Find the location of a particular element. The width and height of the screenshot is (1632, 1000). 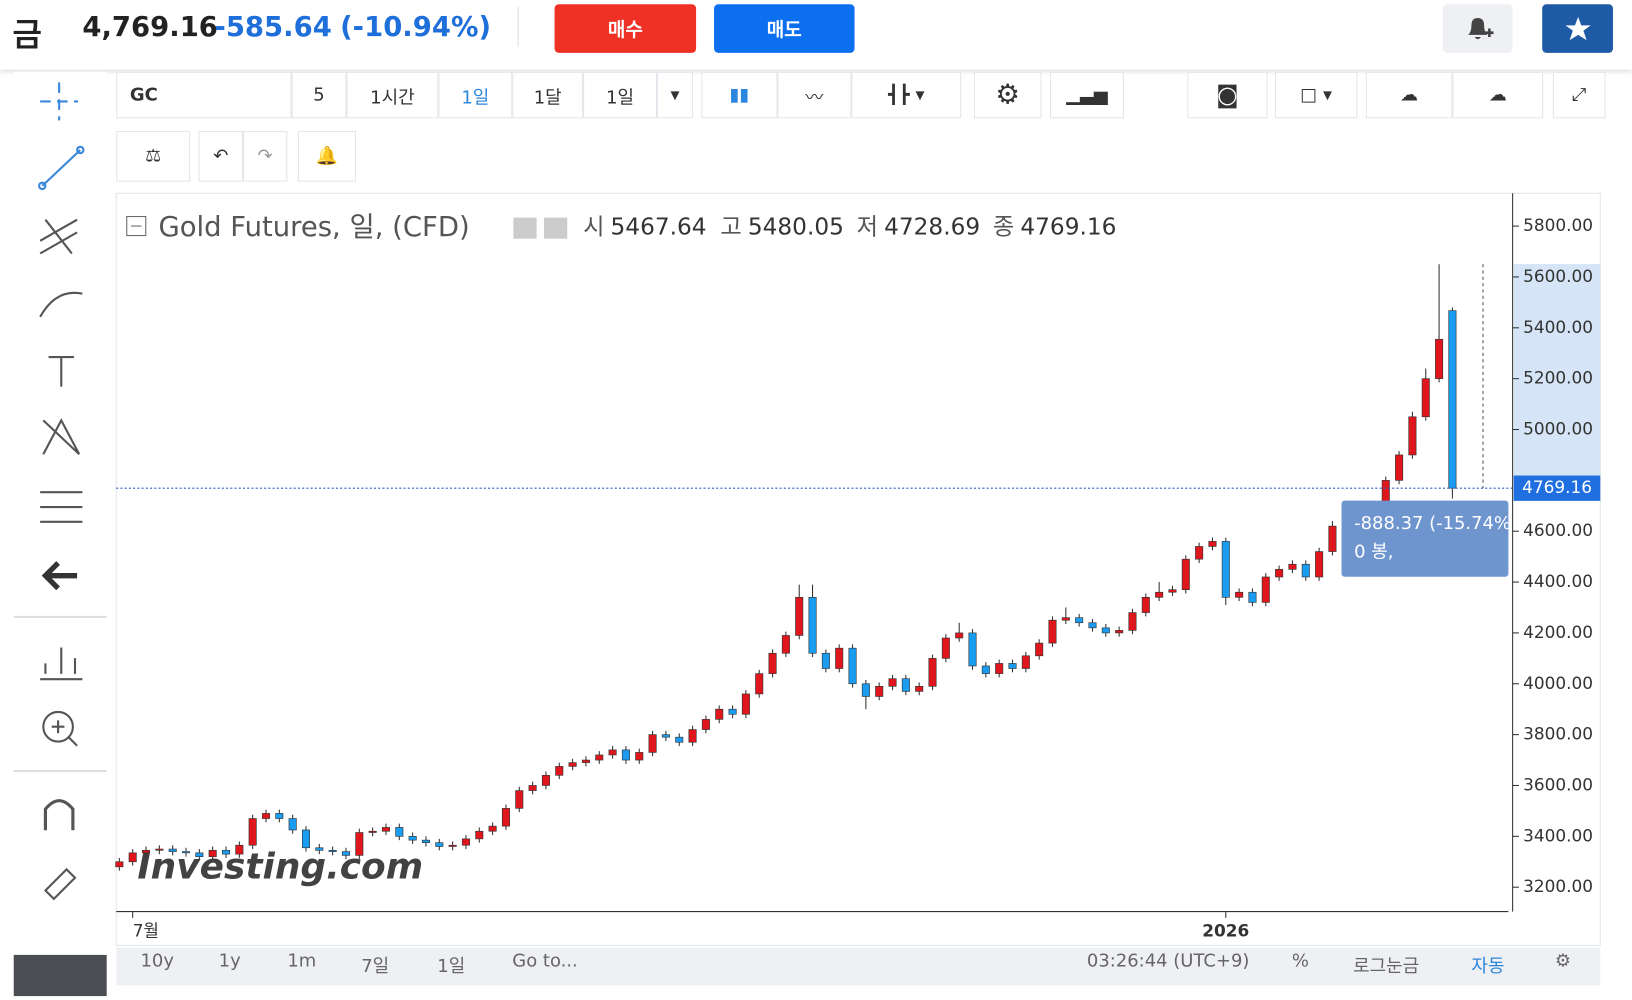

y-tick-label: 5400.00 is located at coordinates (1558, 327).